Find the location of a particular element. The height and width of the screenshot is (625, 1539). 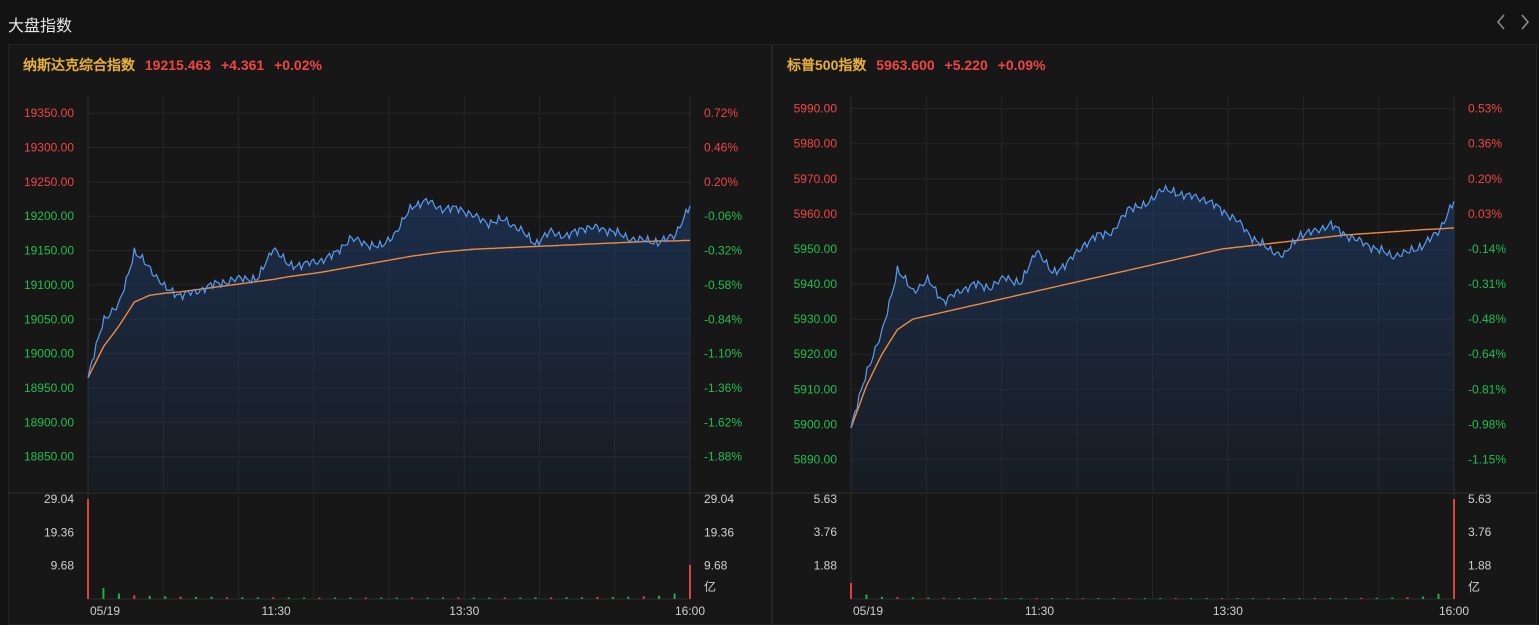

panel-title: 标普500指数 5963.600 +5.220 +0.09% is located at coordinates (916, 65).